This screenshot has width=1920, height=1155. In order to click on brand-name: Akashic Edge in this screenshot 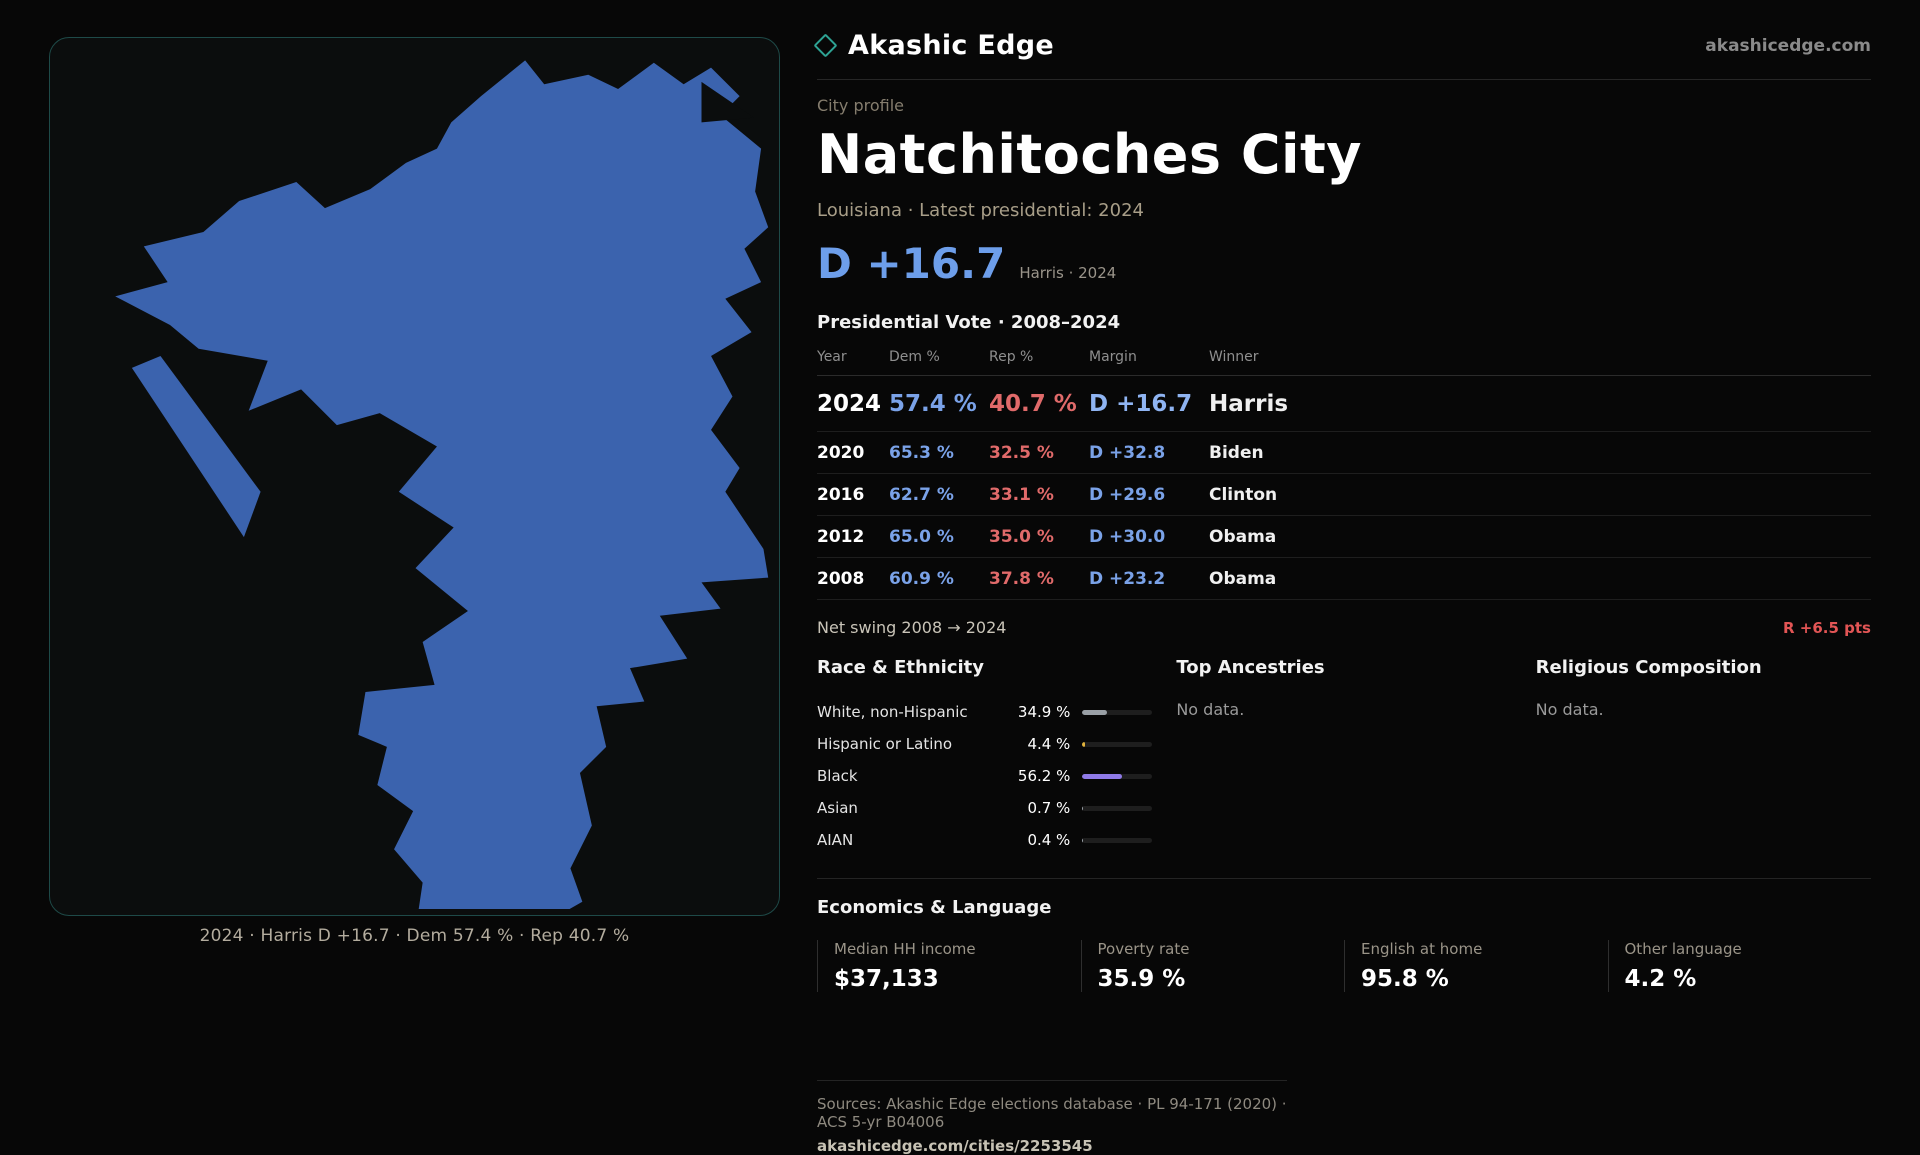, I will do `click(951, 45)`.